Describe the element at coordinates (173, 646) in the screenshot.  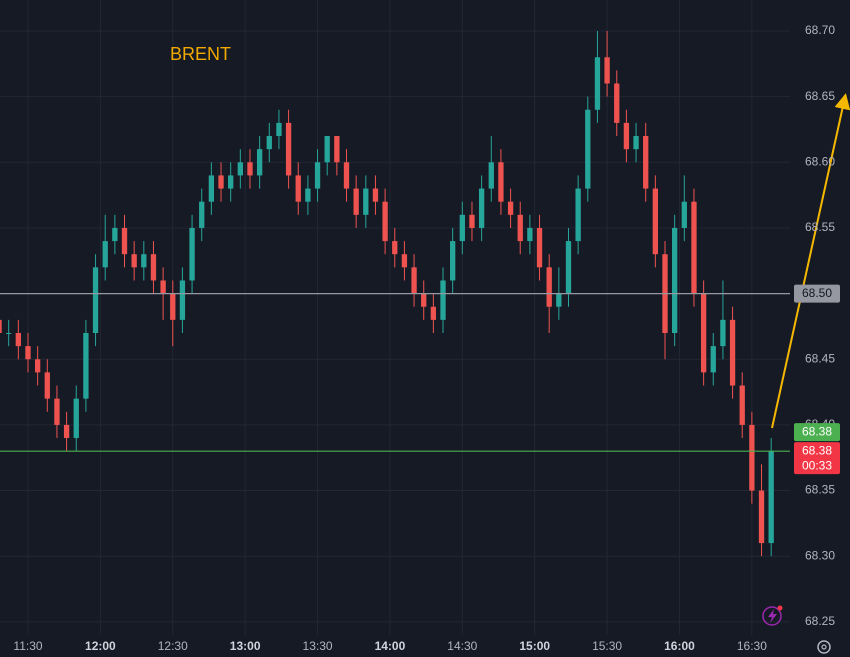
I see `x-tick-label: 12:30` at that location.